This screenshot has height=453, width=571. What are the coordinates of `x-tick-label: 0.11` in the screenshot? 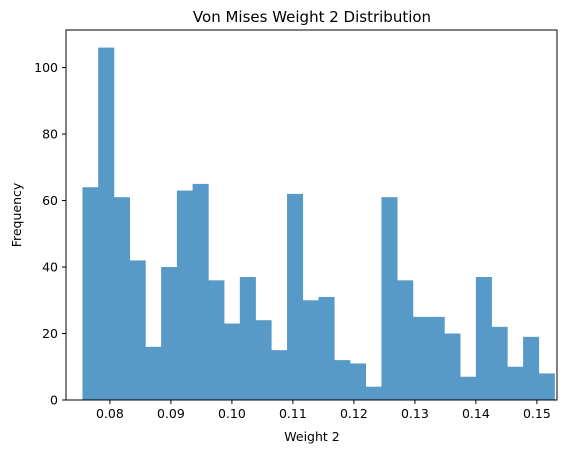 It's located at (293, 413).